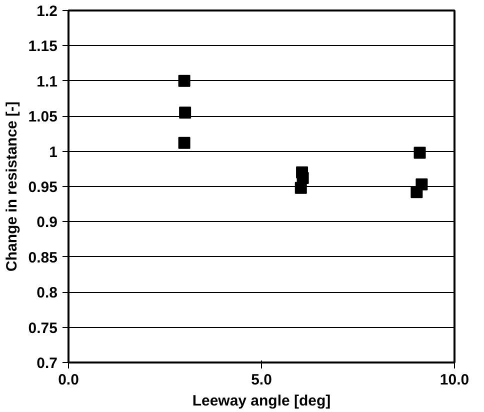  Describe the element at coordinates (43, 187) in the screenshot. I see `y-tick-label: 0.95` at that location.